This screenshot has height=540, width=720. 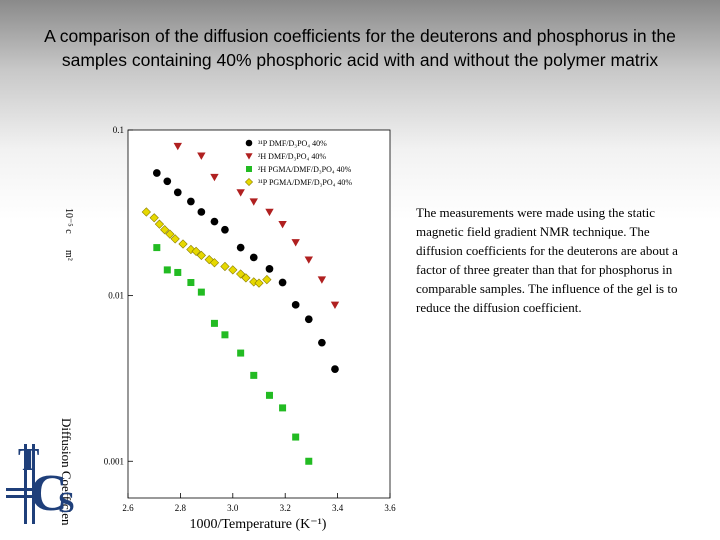 What do you see at coordinates (292, 156) in the screenshot?
I see `legend-label: ²H DMF/D₃PO₄ 40%` at bounding box center [292, 156].